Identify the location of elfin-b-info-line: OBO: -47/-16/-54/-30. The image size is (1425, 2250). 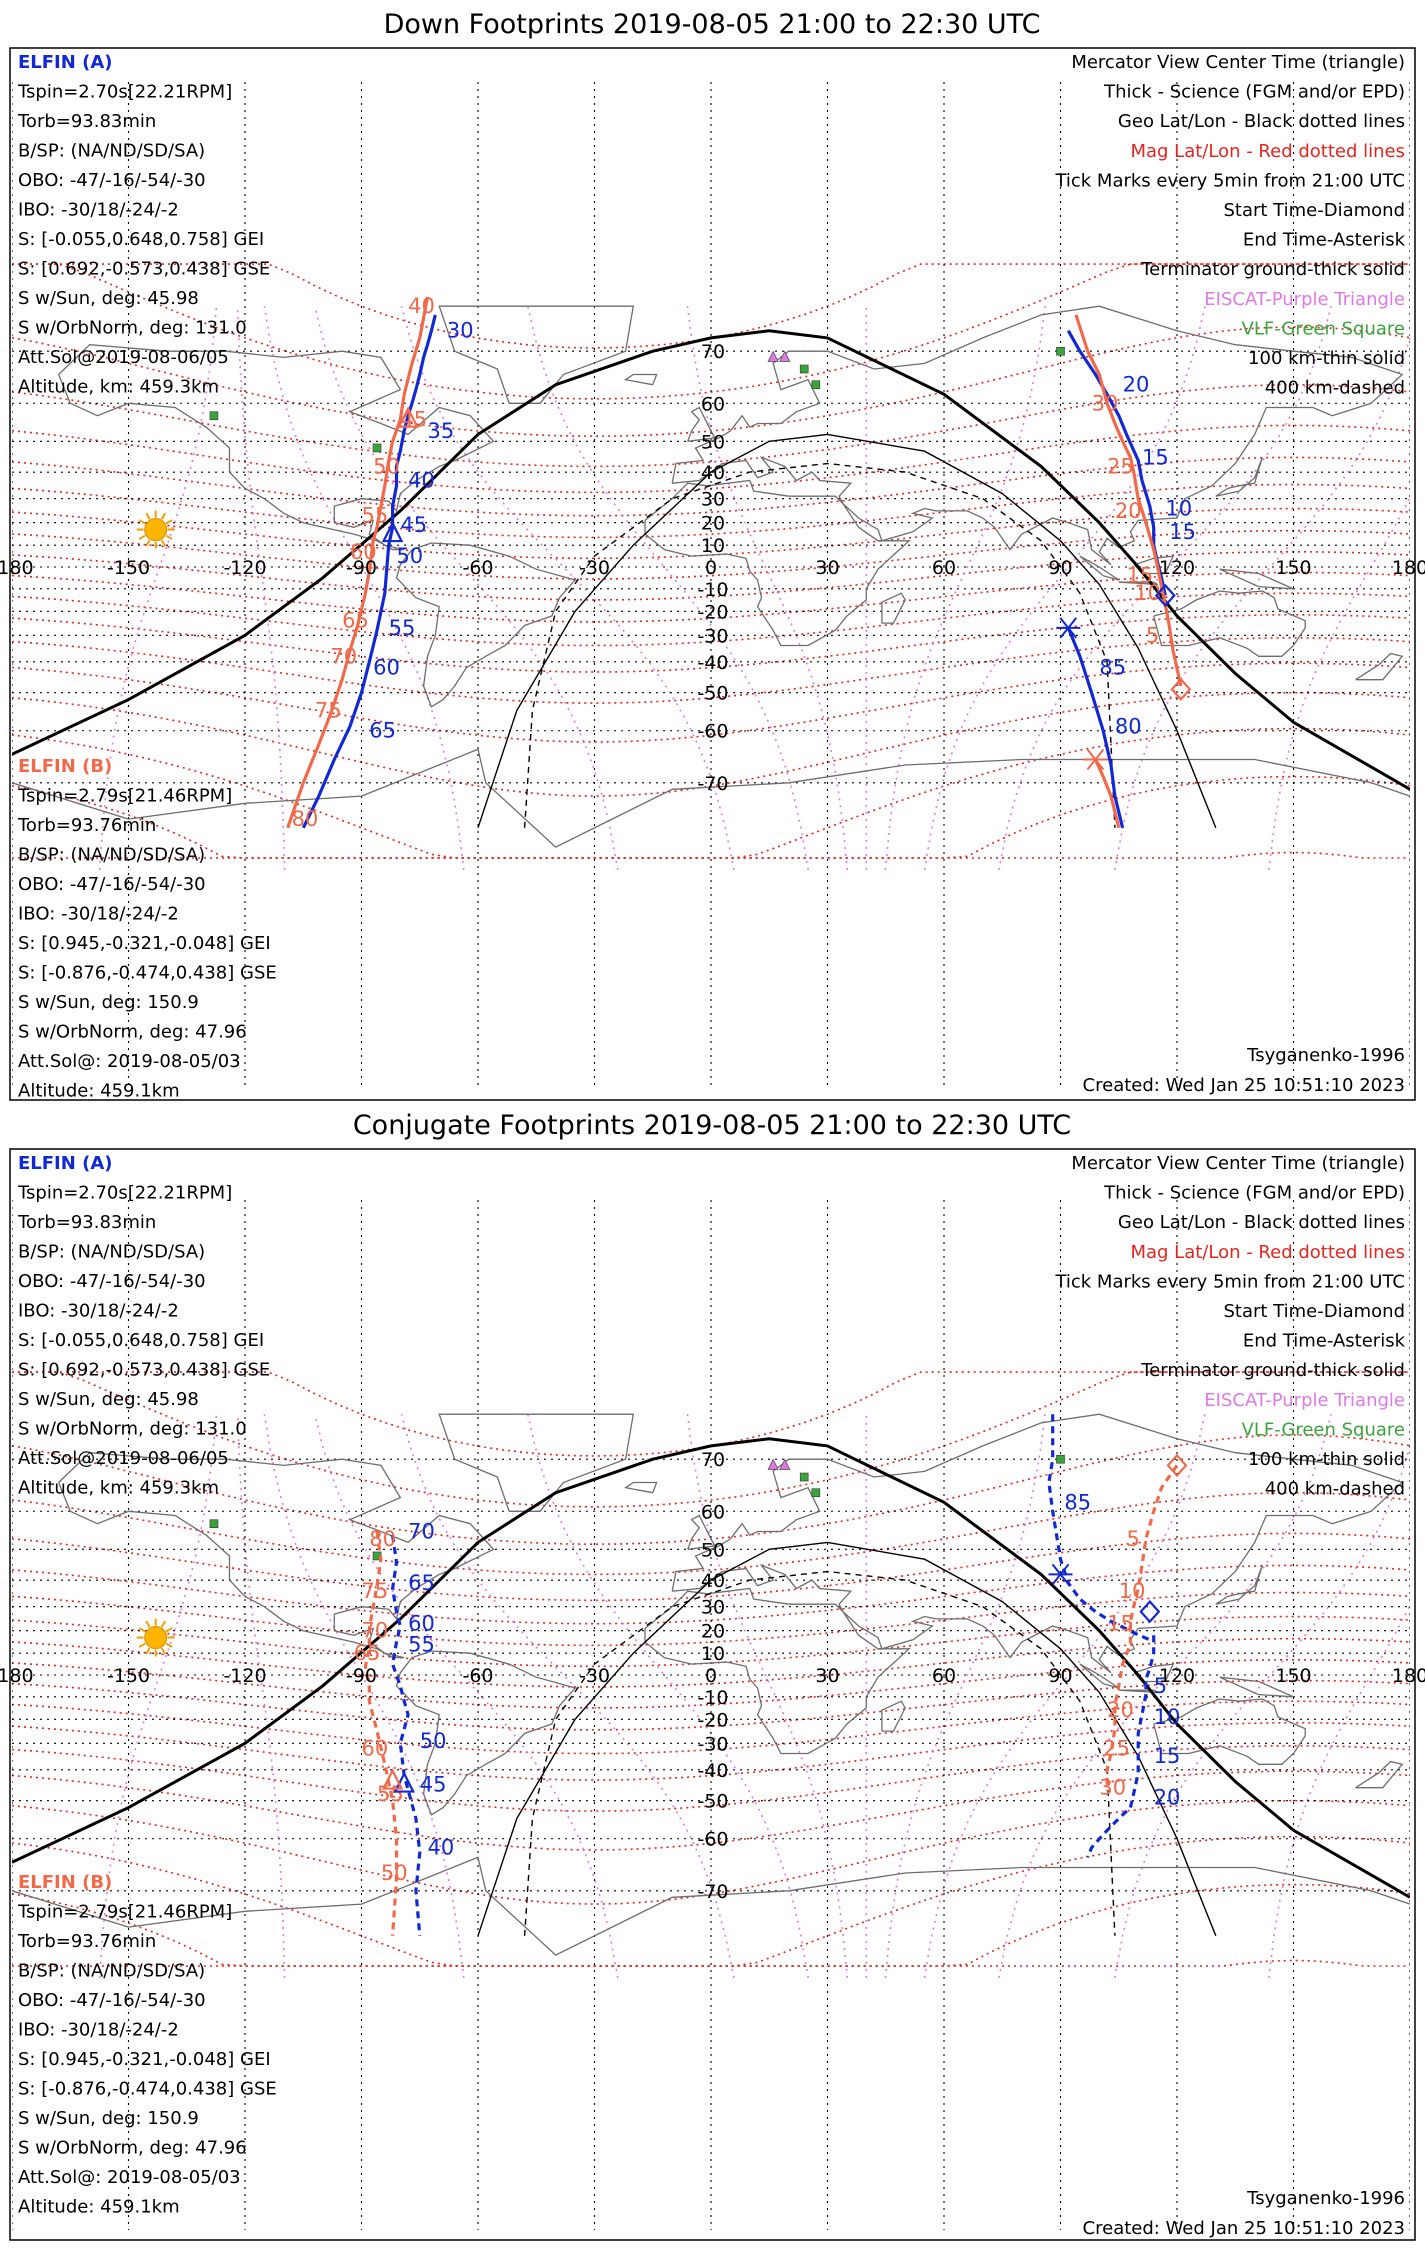
(112, 2000).